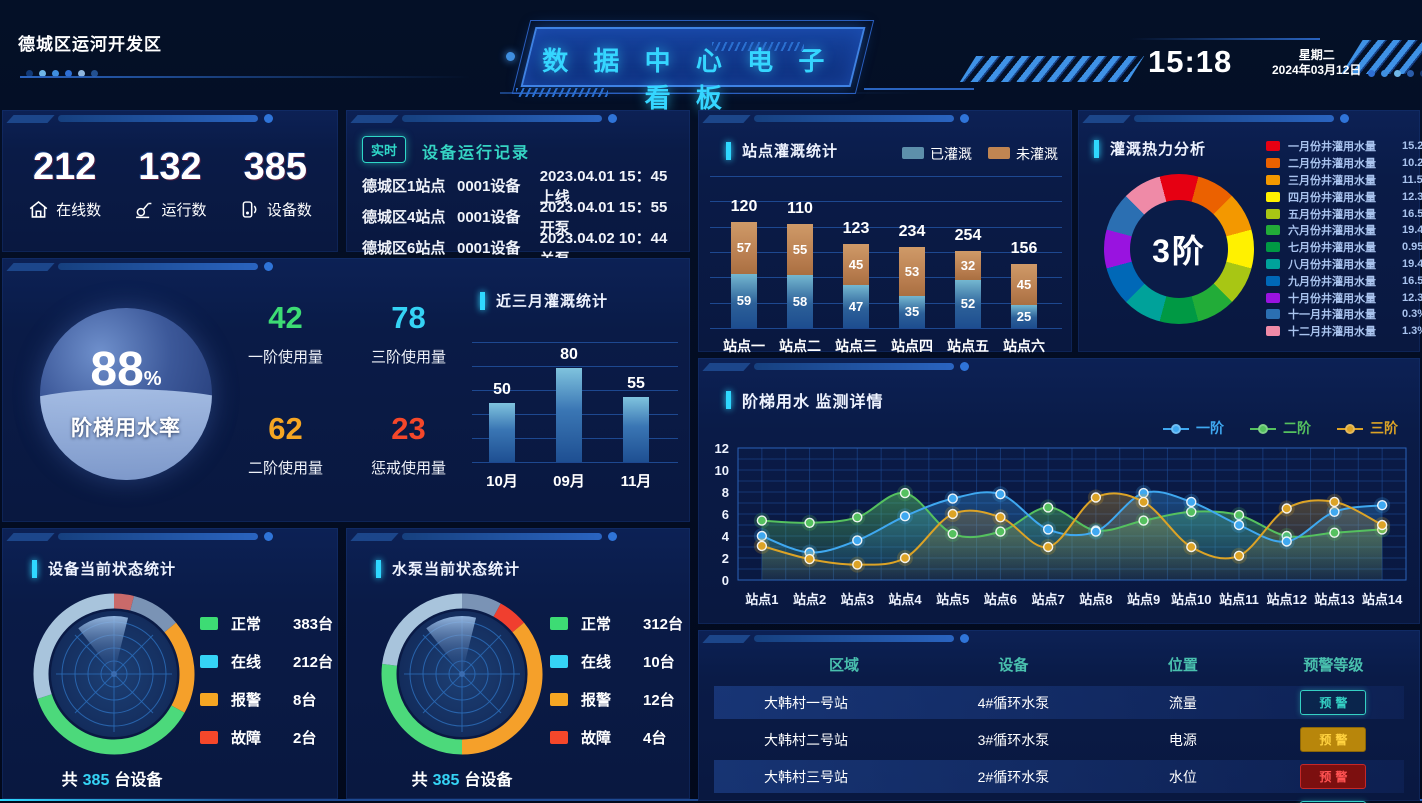 Image resolution: width=1422 pixels, height=803 pixels. I want to click on table-row: 大韩村四号站1#循环水泵信号预警, so click(1059, 800).